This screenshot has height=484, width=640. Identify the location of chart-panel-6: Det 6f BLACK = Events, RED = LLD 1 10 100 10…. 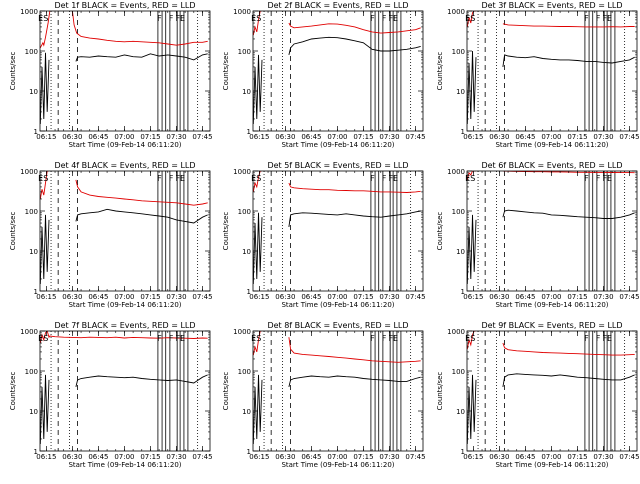
(538, 235).